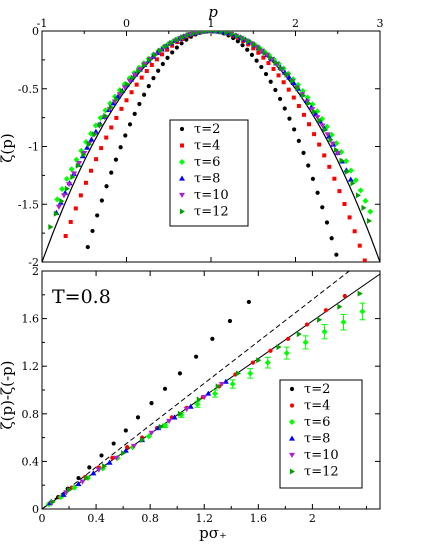 Image resolution: width=422 pixels, height=547 pixels. What do you see at coordinates (8, 147) in the screenshot?
I see `top-y-axis-title: ζ(p)` at bounding box center [8, 147].